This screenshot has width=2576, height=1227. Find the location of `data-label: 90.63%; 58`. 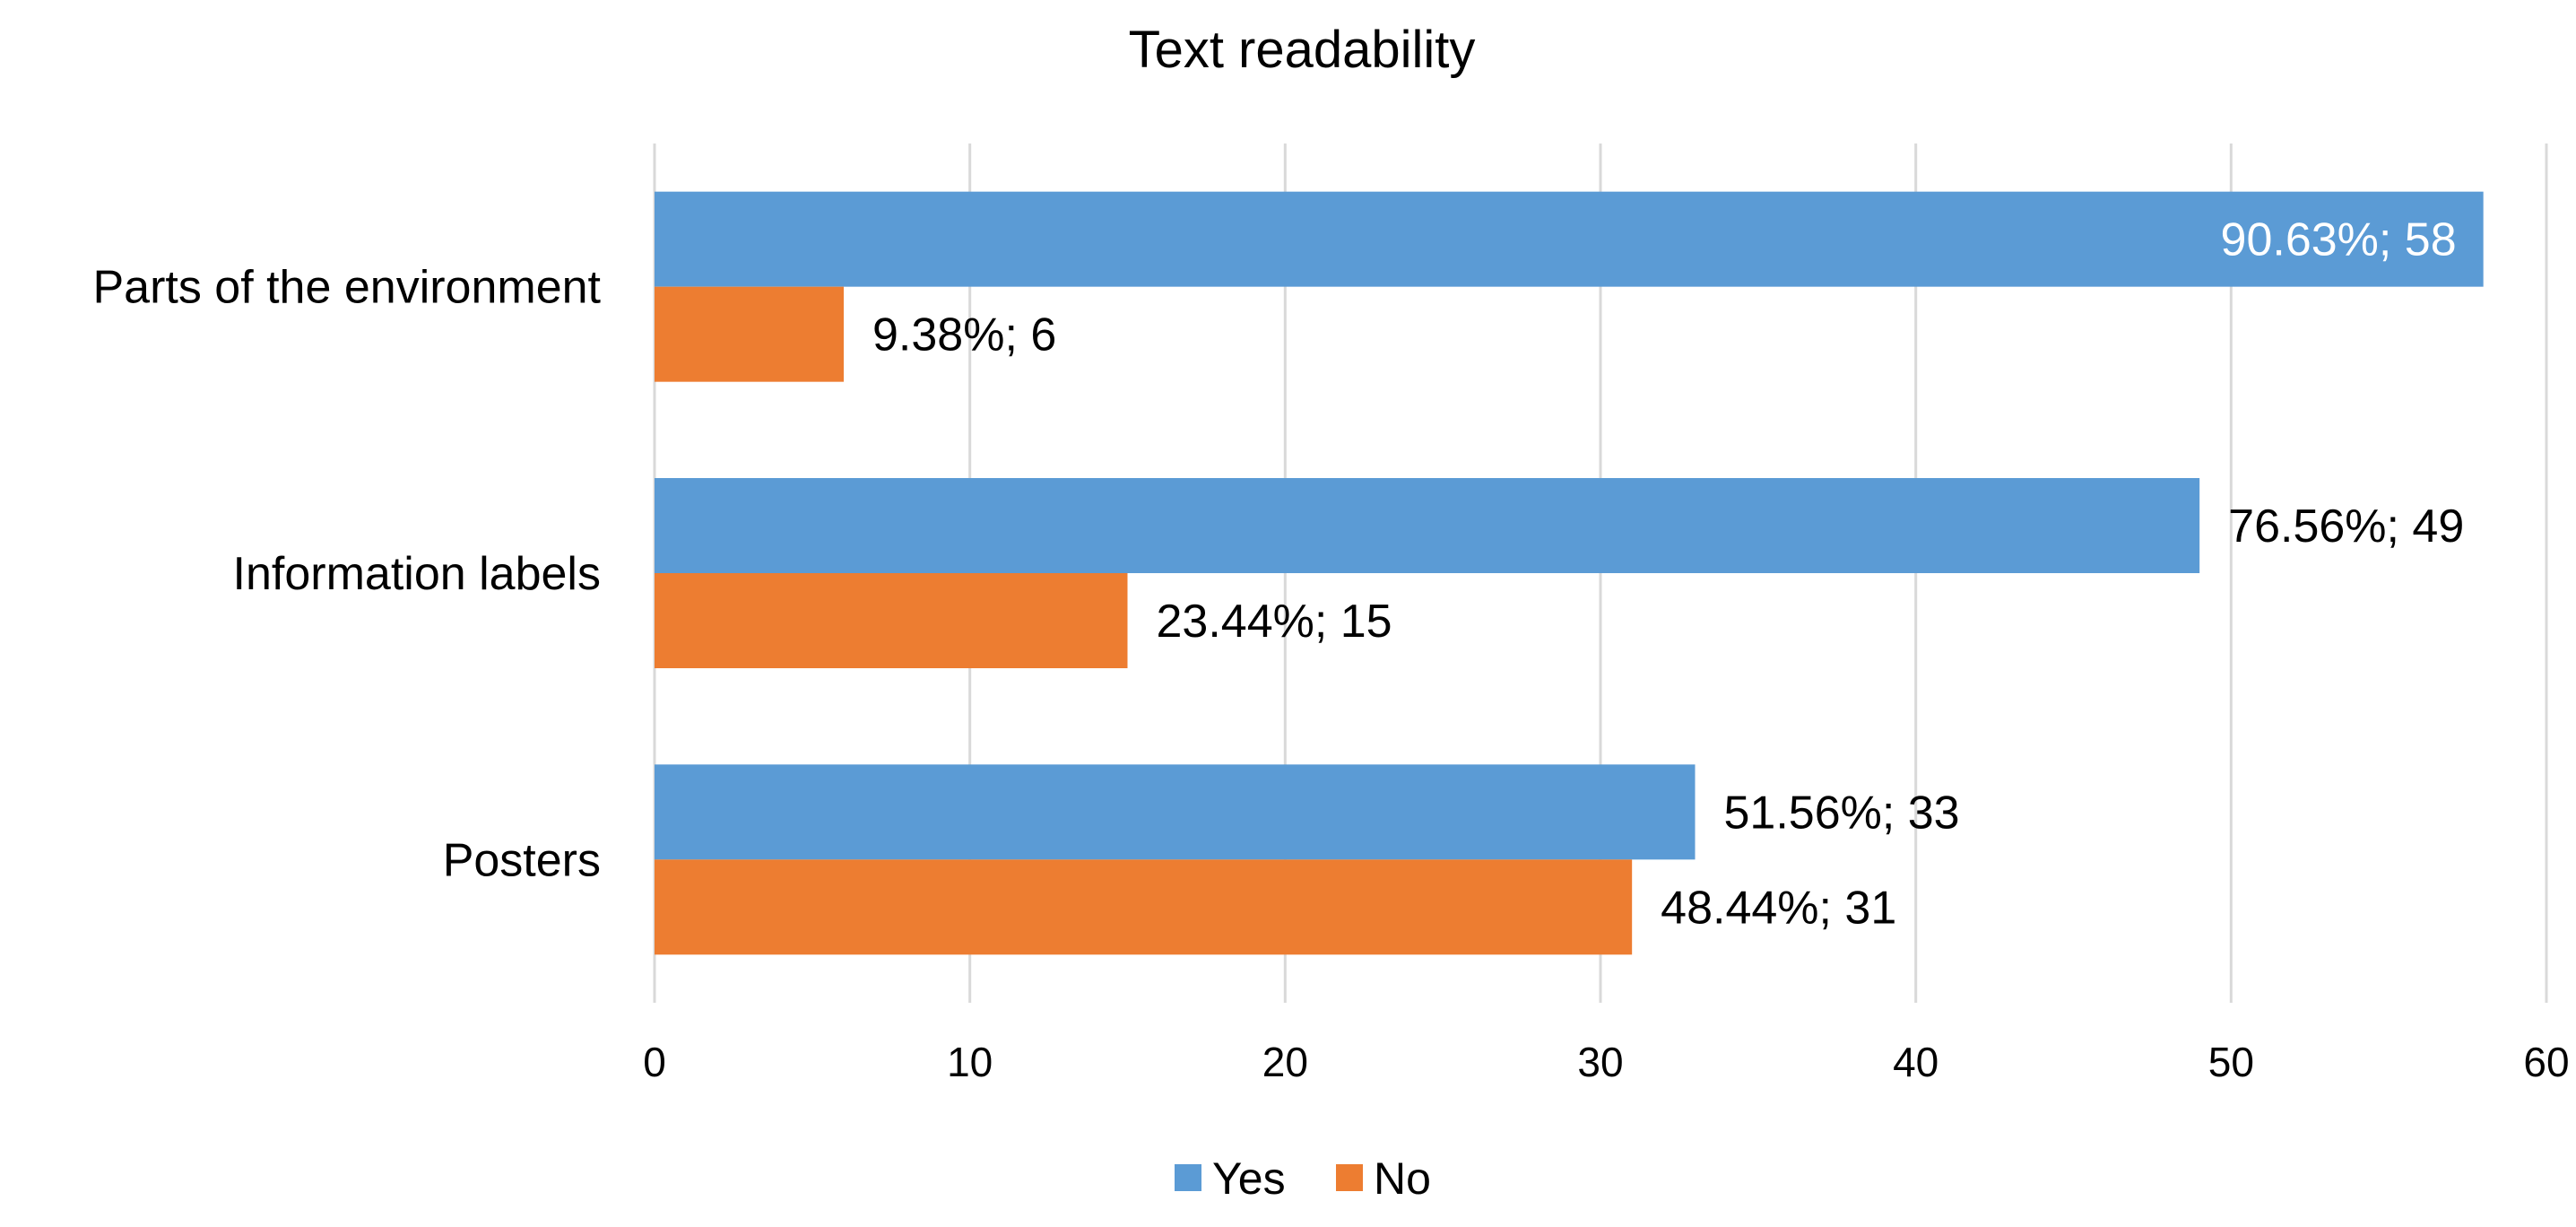

data-label: 90.63%; 58 is located at coordinates (2339, 240).